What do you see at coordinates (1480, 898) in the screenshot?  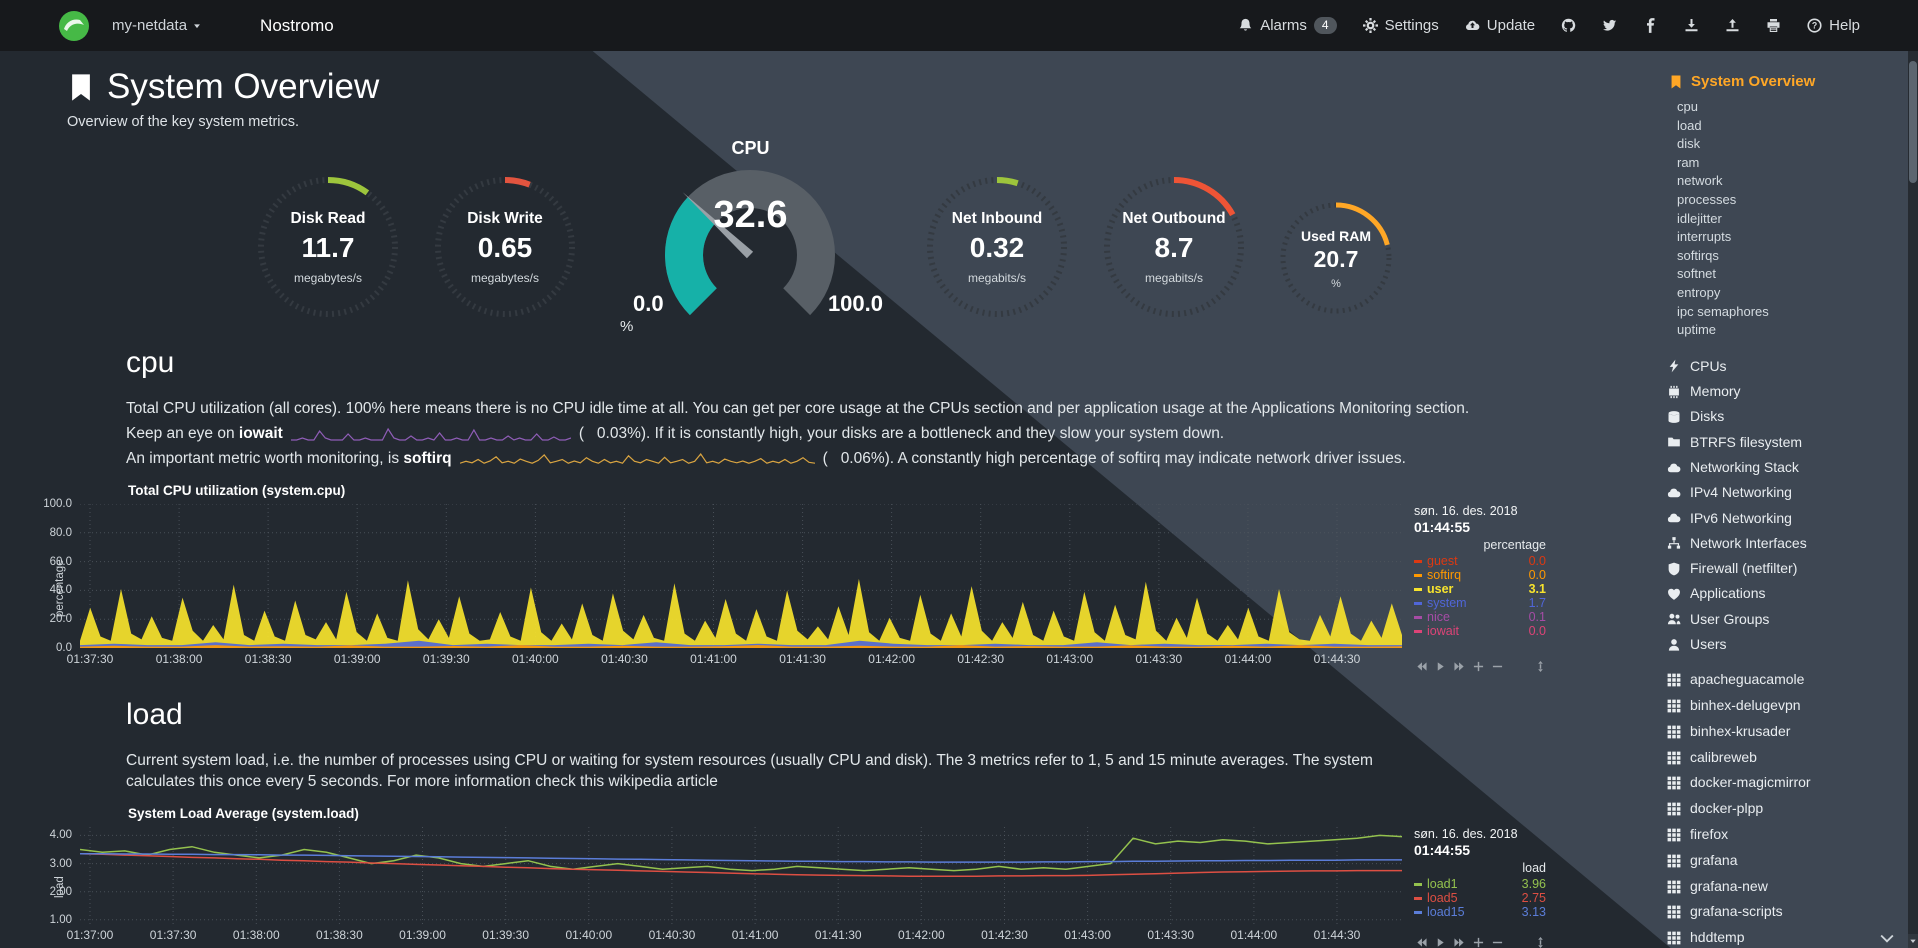 I see `legend-item-load5: load5 2.75` at bounding box center [1480, 898].